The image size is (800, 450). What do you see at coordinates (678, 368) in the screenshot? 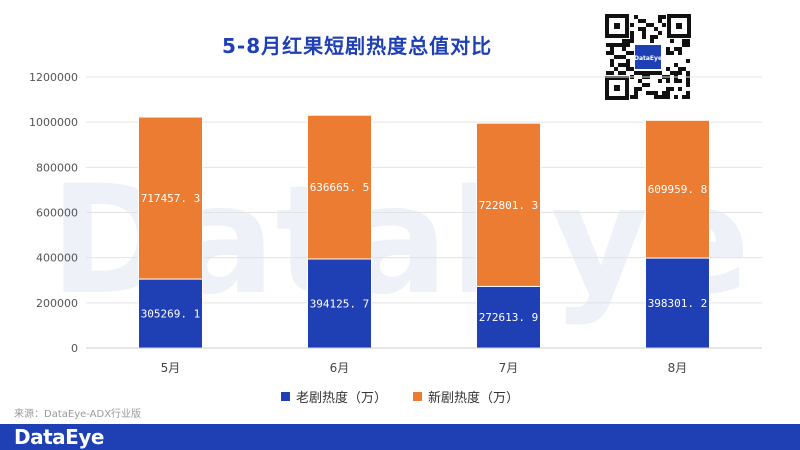
I see `x-tick-label: 8月` at bounding box center [678, 368].